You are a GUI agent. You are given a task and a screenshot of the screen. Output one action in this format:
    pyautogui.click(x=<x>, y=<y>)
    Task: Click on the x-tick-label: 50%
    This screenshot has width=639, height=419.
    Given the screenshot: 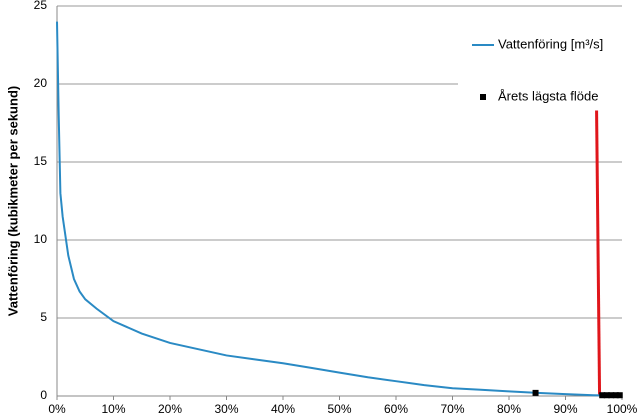 What is the action you would take?
    pyautogui.click(x=339, y=409)
    